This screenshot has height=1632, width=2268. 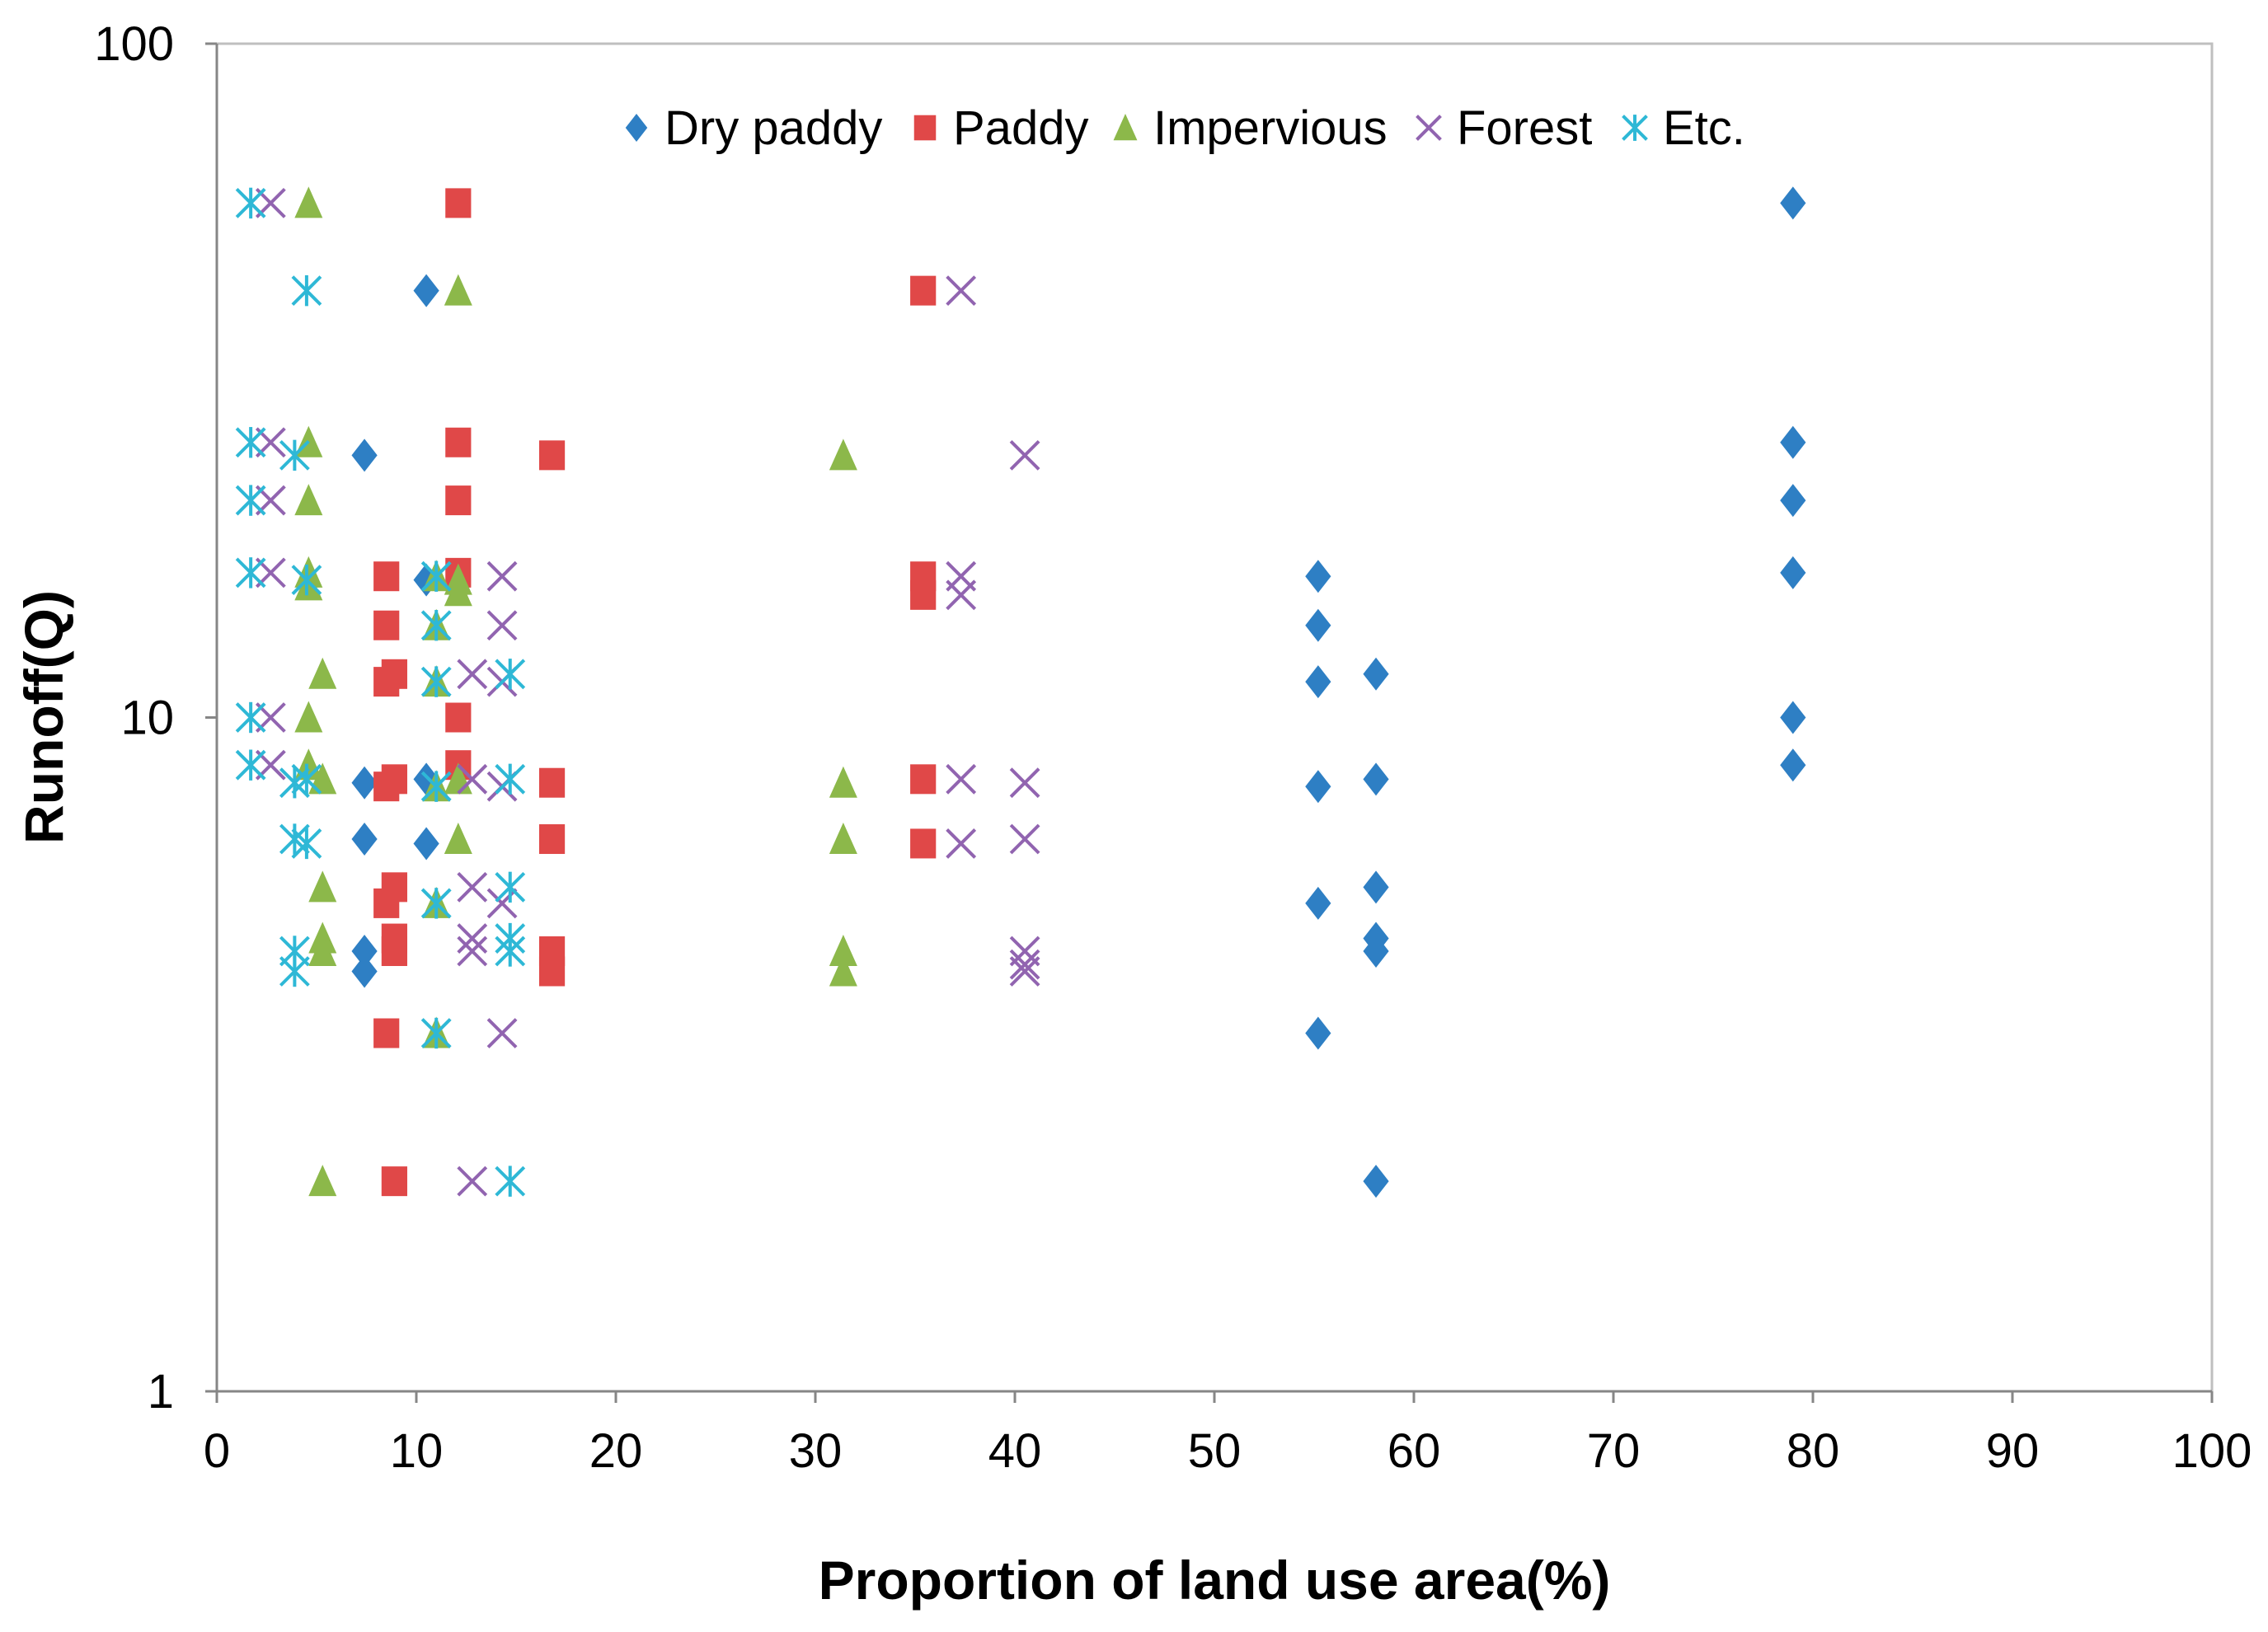 I want to click on legend: Dry paddy Paddy Impervious Forest Etc., so click(x=1185, y=128).